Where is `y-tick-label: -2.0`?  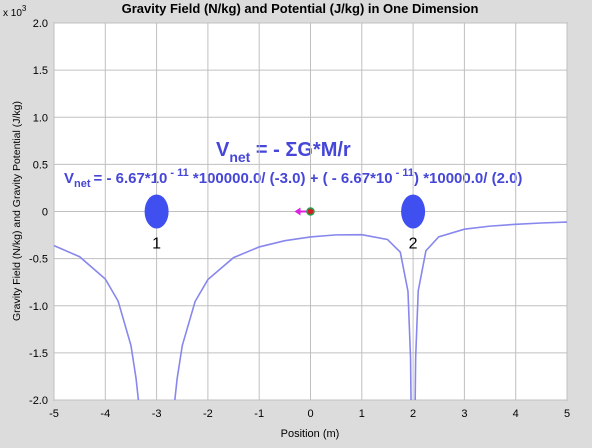
y-tick-label: -2.0 is located at coordinates (38, 401).